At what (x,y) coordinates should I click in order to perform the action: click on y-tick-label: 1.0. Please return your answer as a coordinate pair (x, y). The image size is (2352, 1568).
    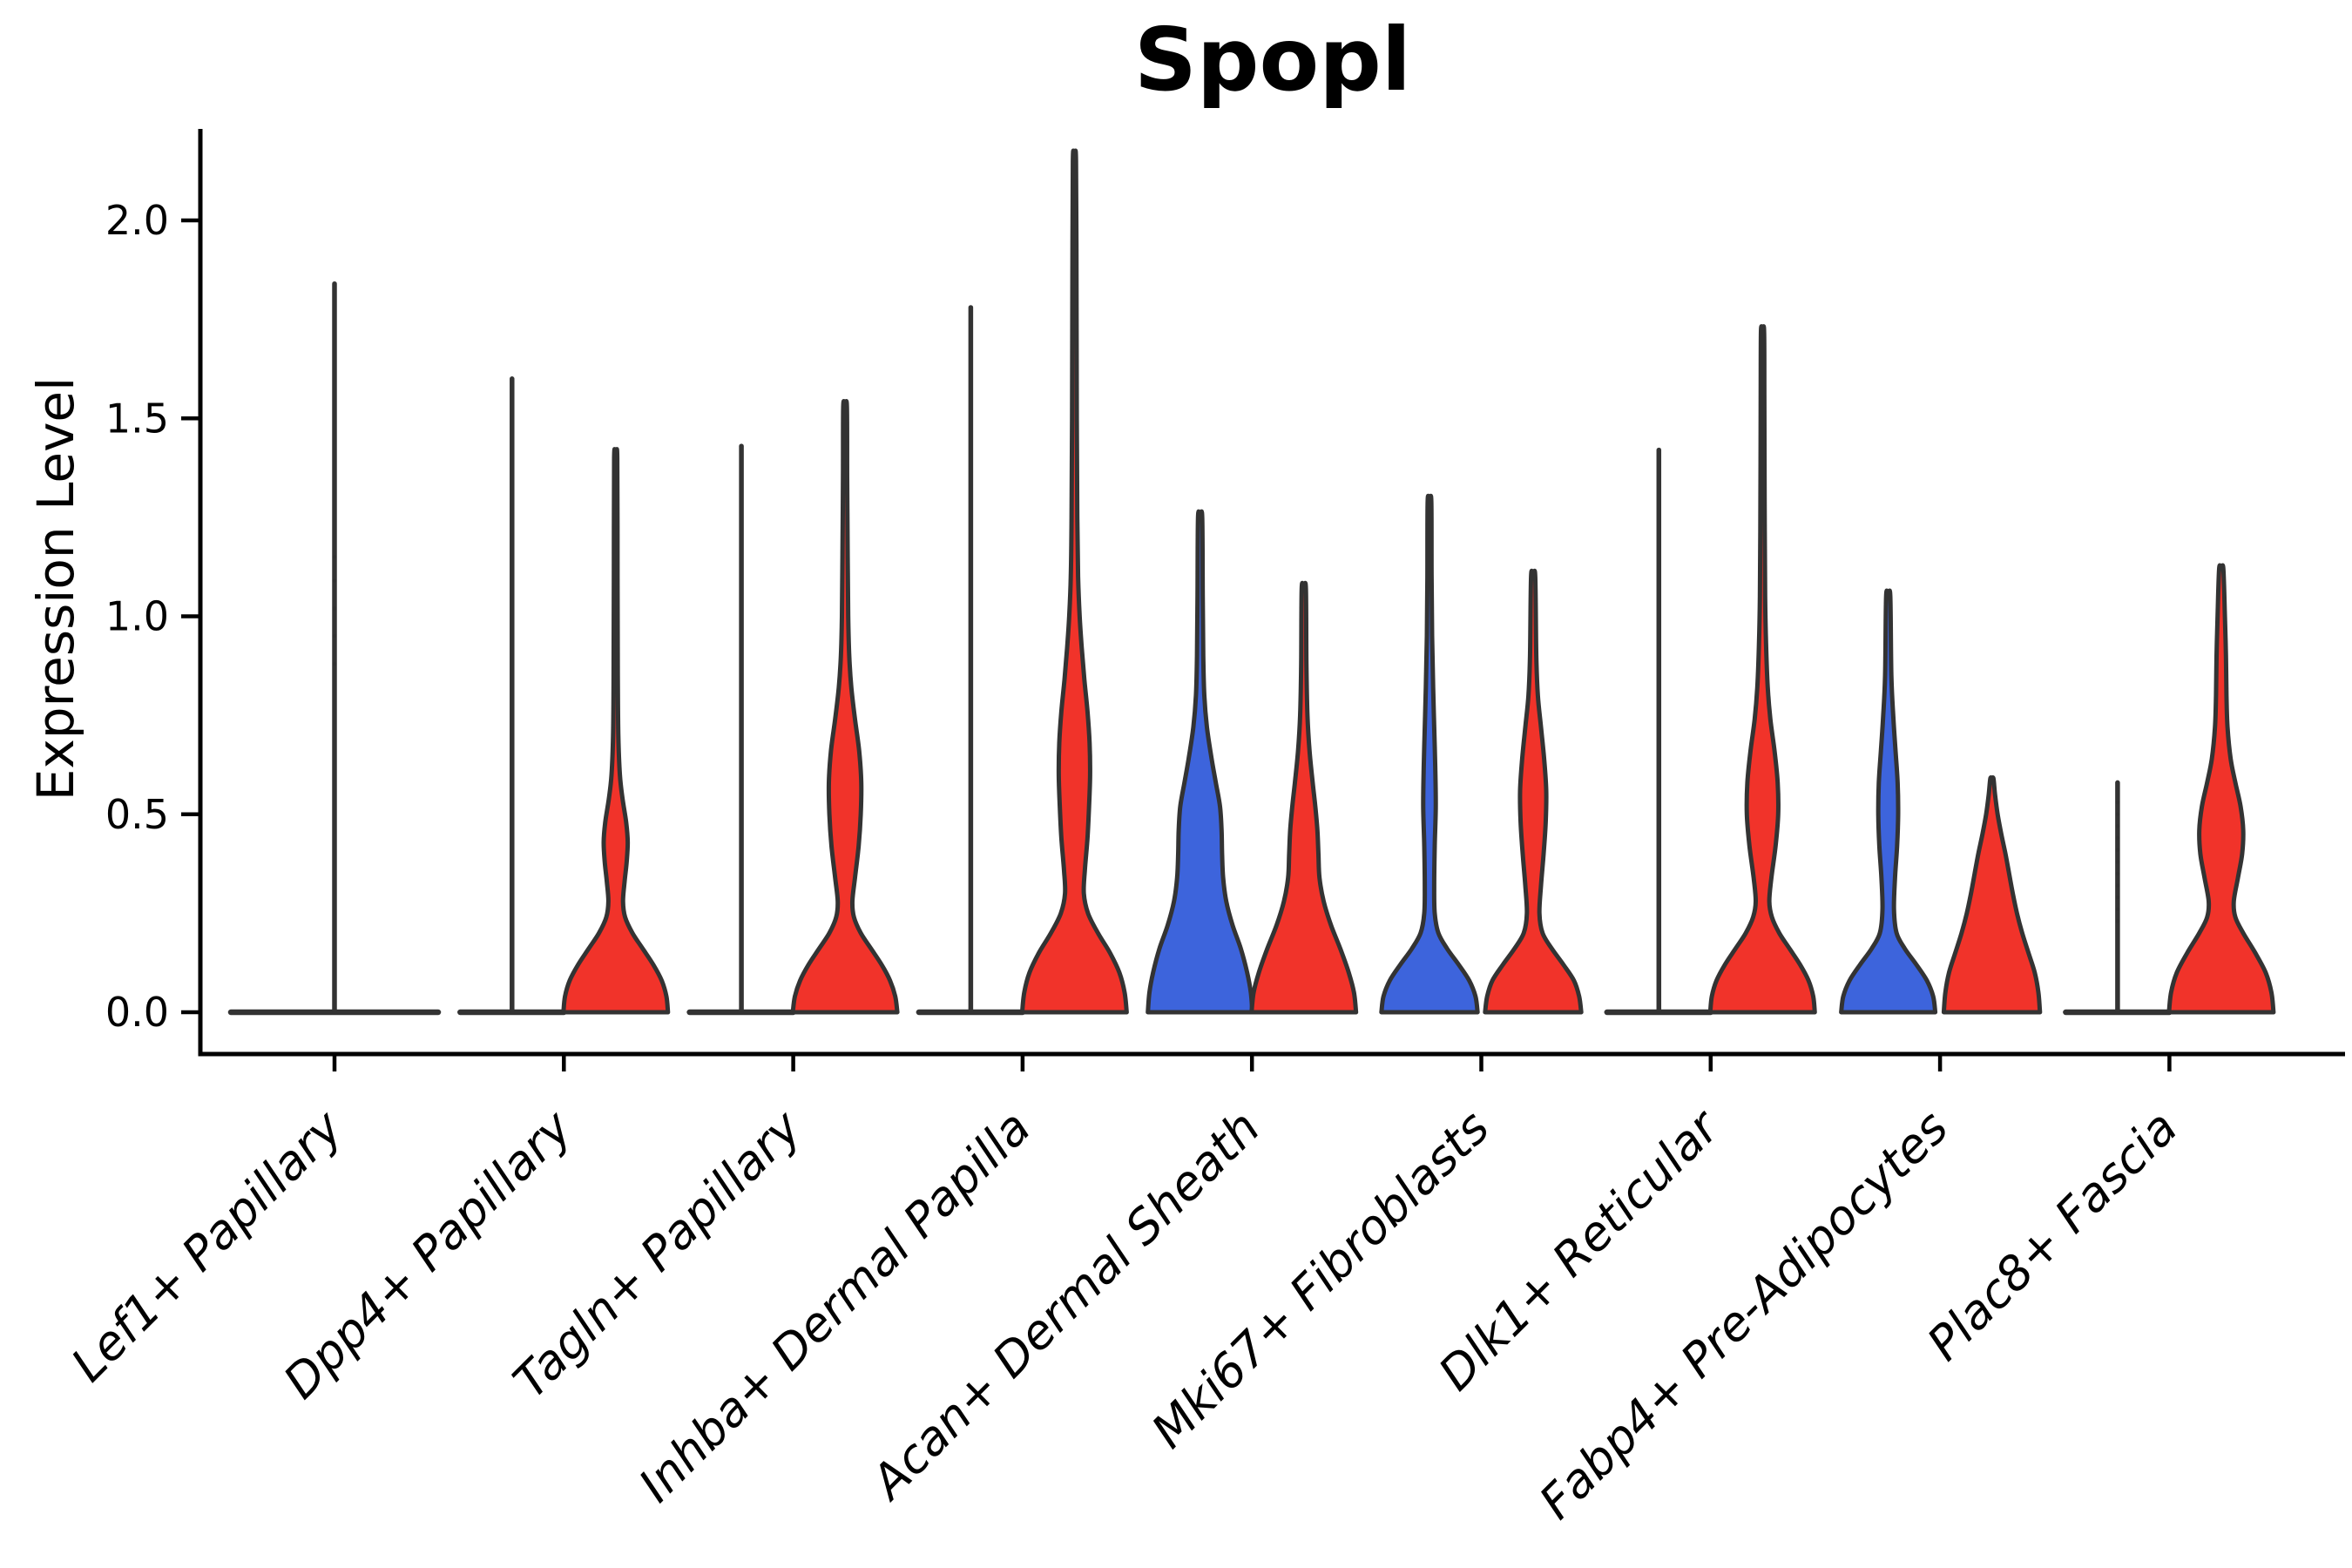
    Looking at the image, I should click on (137, 616).